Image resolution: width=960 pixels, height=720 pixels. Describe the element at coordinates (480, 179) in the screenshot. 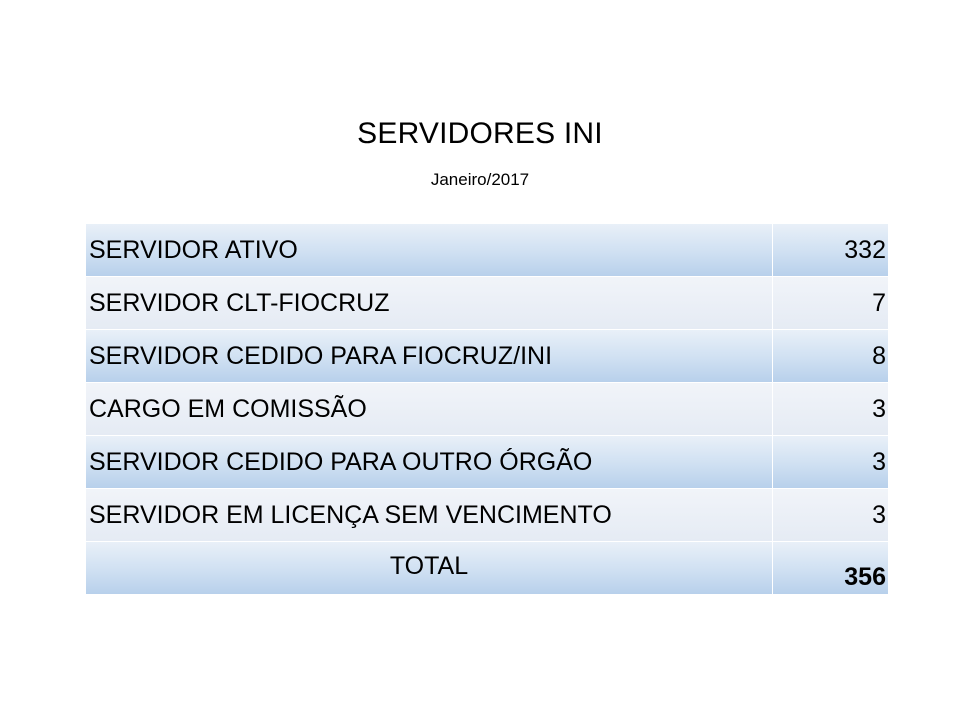

I see `slide-subtitle: Janeiro/2017` at that location.